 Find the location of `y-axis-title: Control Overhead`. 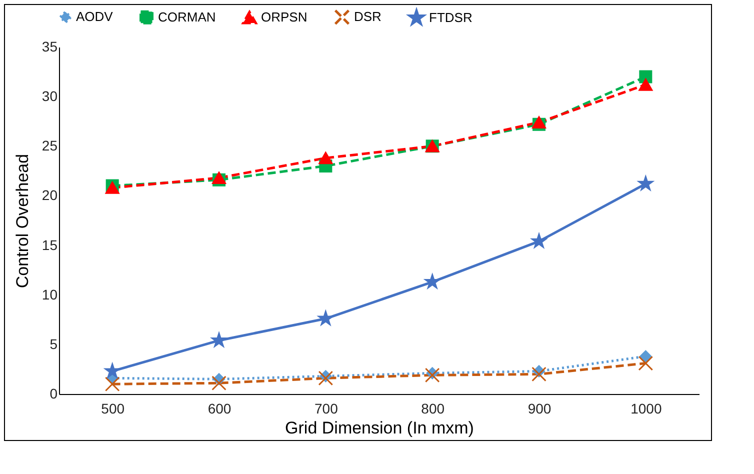

y-axis-title: Control Overhead is located at coordinates (22, 221).